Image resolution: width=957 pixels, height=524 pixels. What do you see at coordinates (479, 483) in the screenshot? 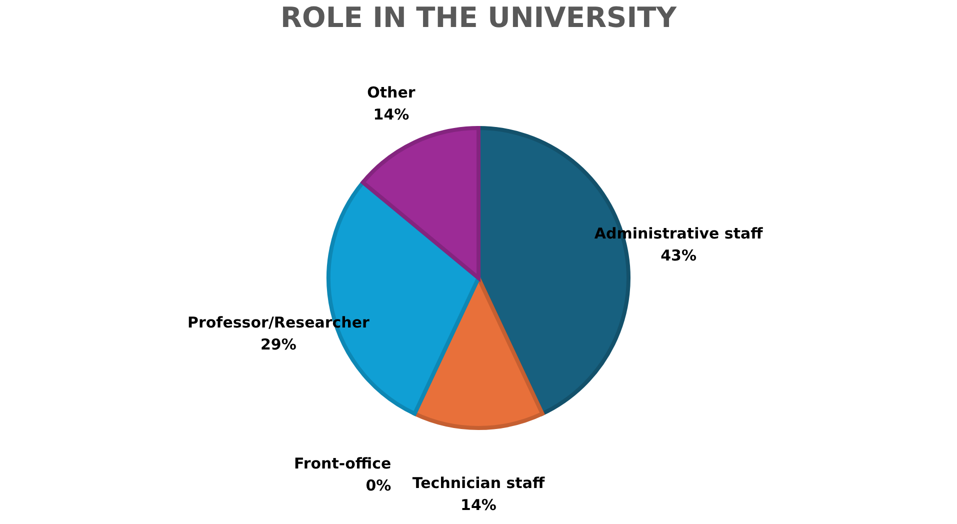
I see `slice-label: Technician staff` at bounding box center [479, 483].